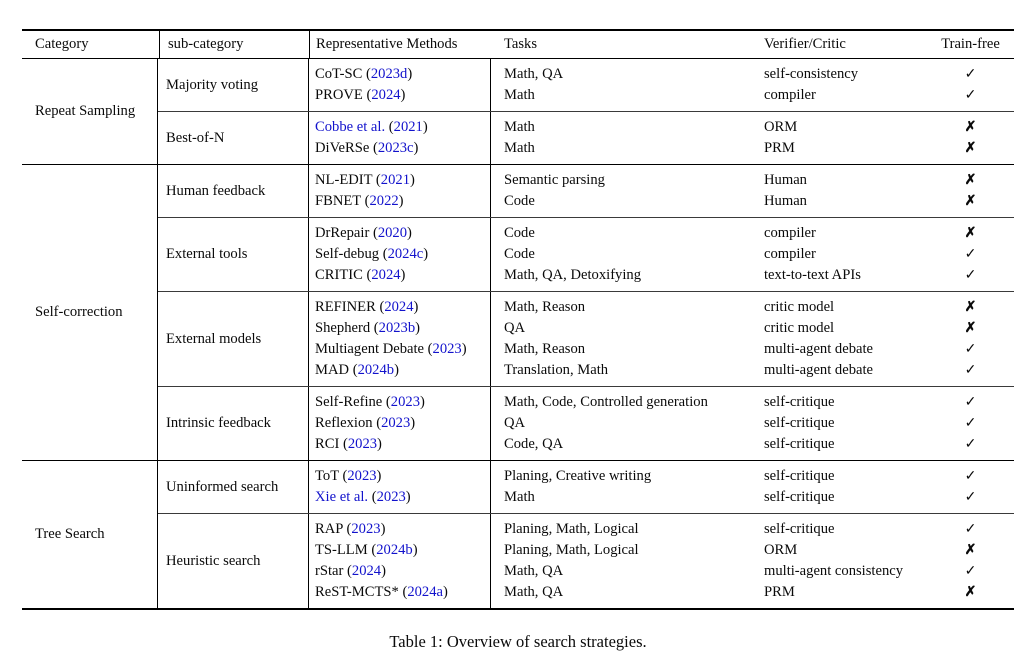 This screenshot has width=1036, height=652. What do you see at coordinates (392, 233) in the screenshot?
I see `citation-link: 2020` at bounding box center [392, 233].